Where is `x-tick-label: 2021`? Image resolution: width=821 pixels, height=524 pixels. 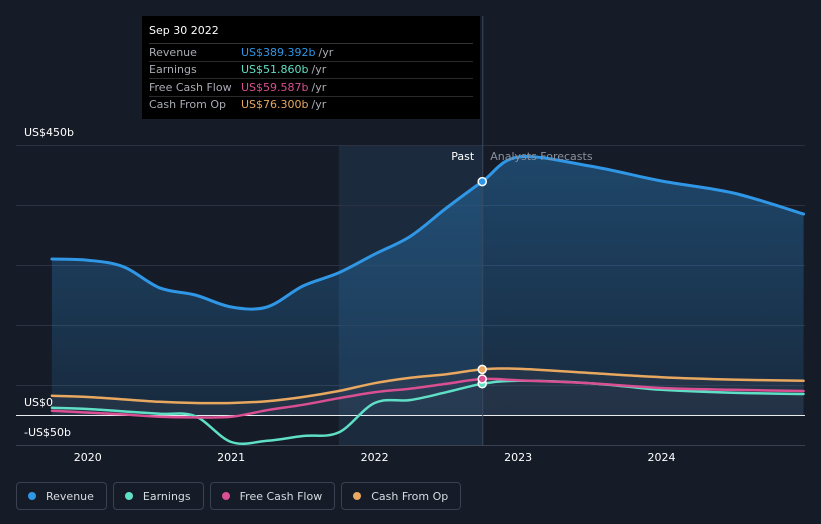
x-tick-label: 2021 is located at coordinates (231, 457).